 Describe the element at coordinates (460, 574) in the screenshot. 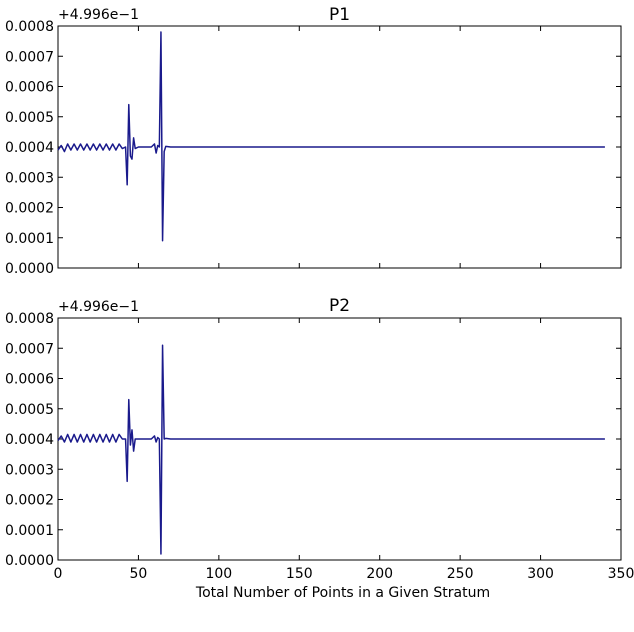

I see `x-tick-label: 250` at that location.